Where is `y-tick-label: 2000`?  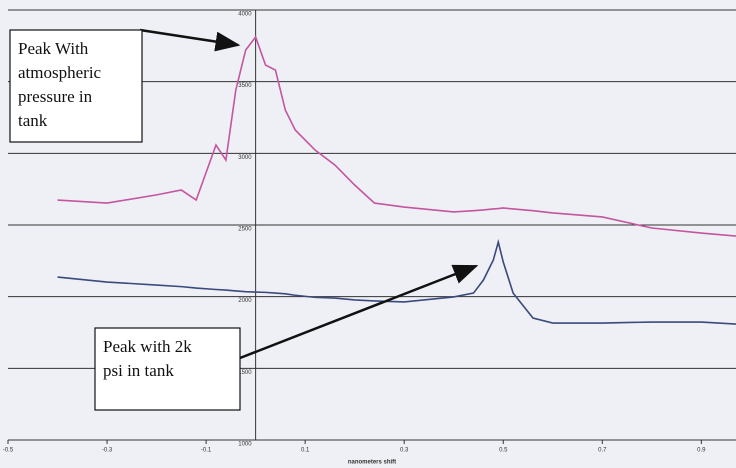
y-tick-label: 2000 is located at coordinates (245, 301).